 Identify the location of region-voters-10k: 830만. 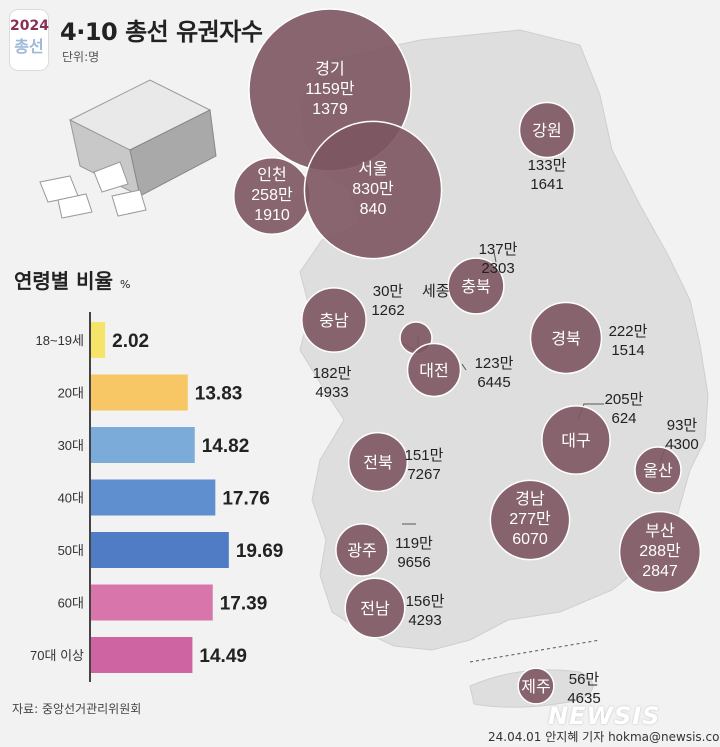
(373, 189).